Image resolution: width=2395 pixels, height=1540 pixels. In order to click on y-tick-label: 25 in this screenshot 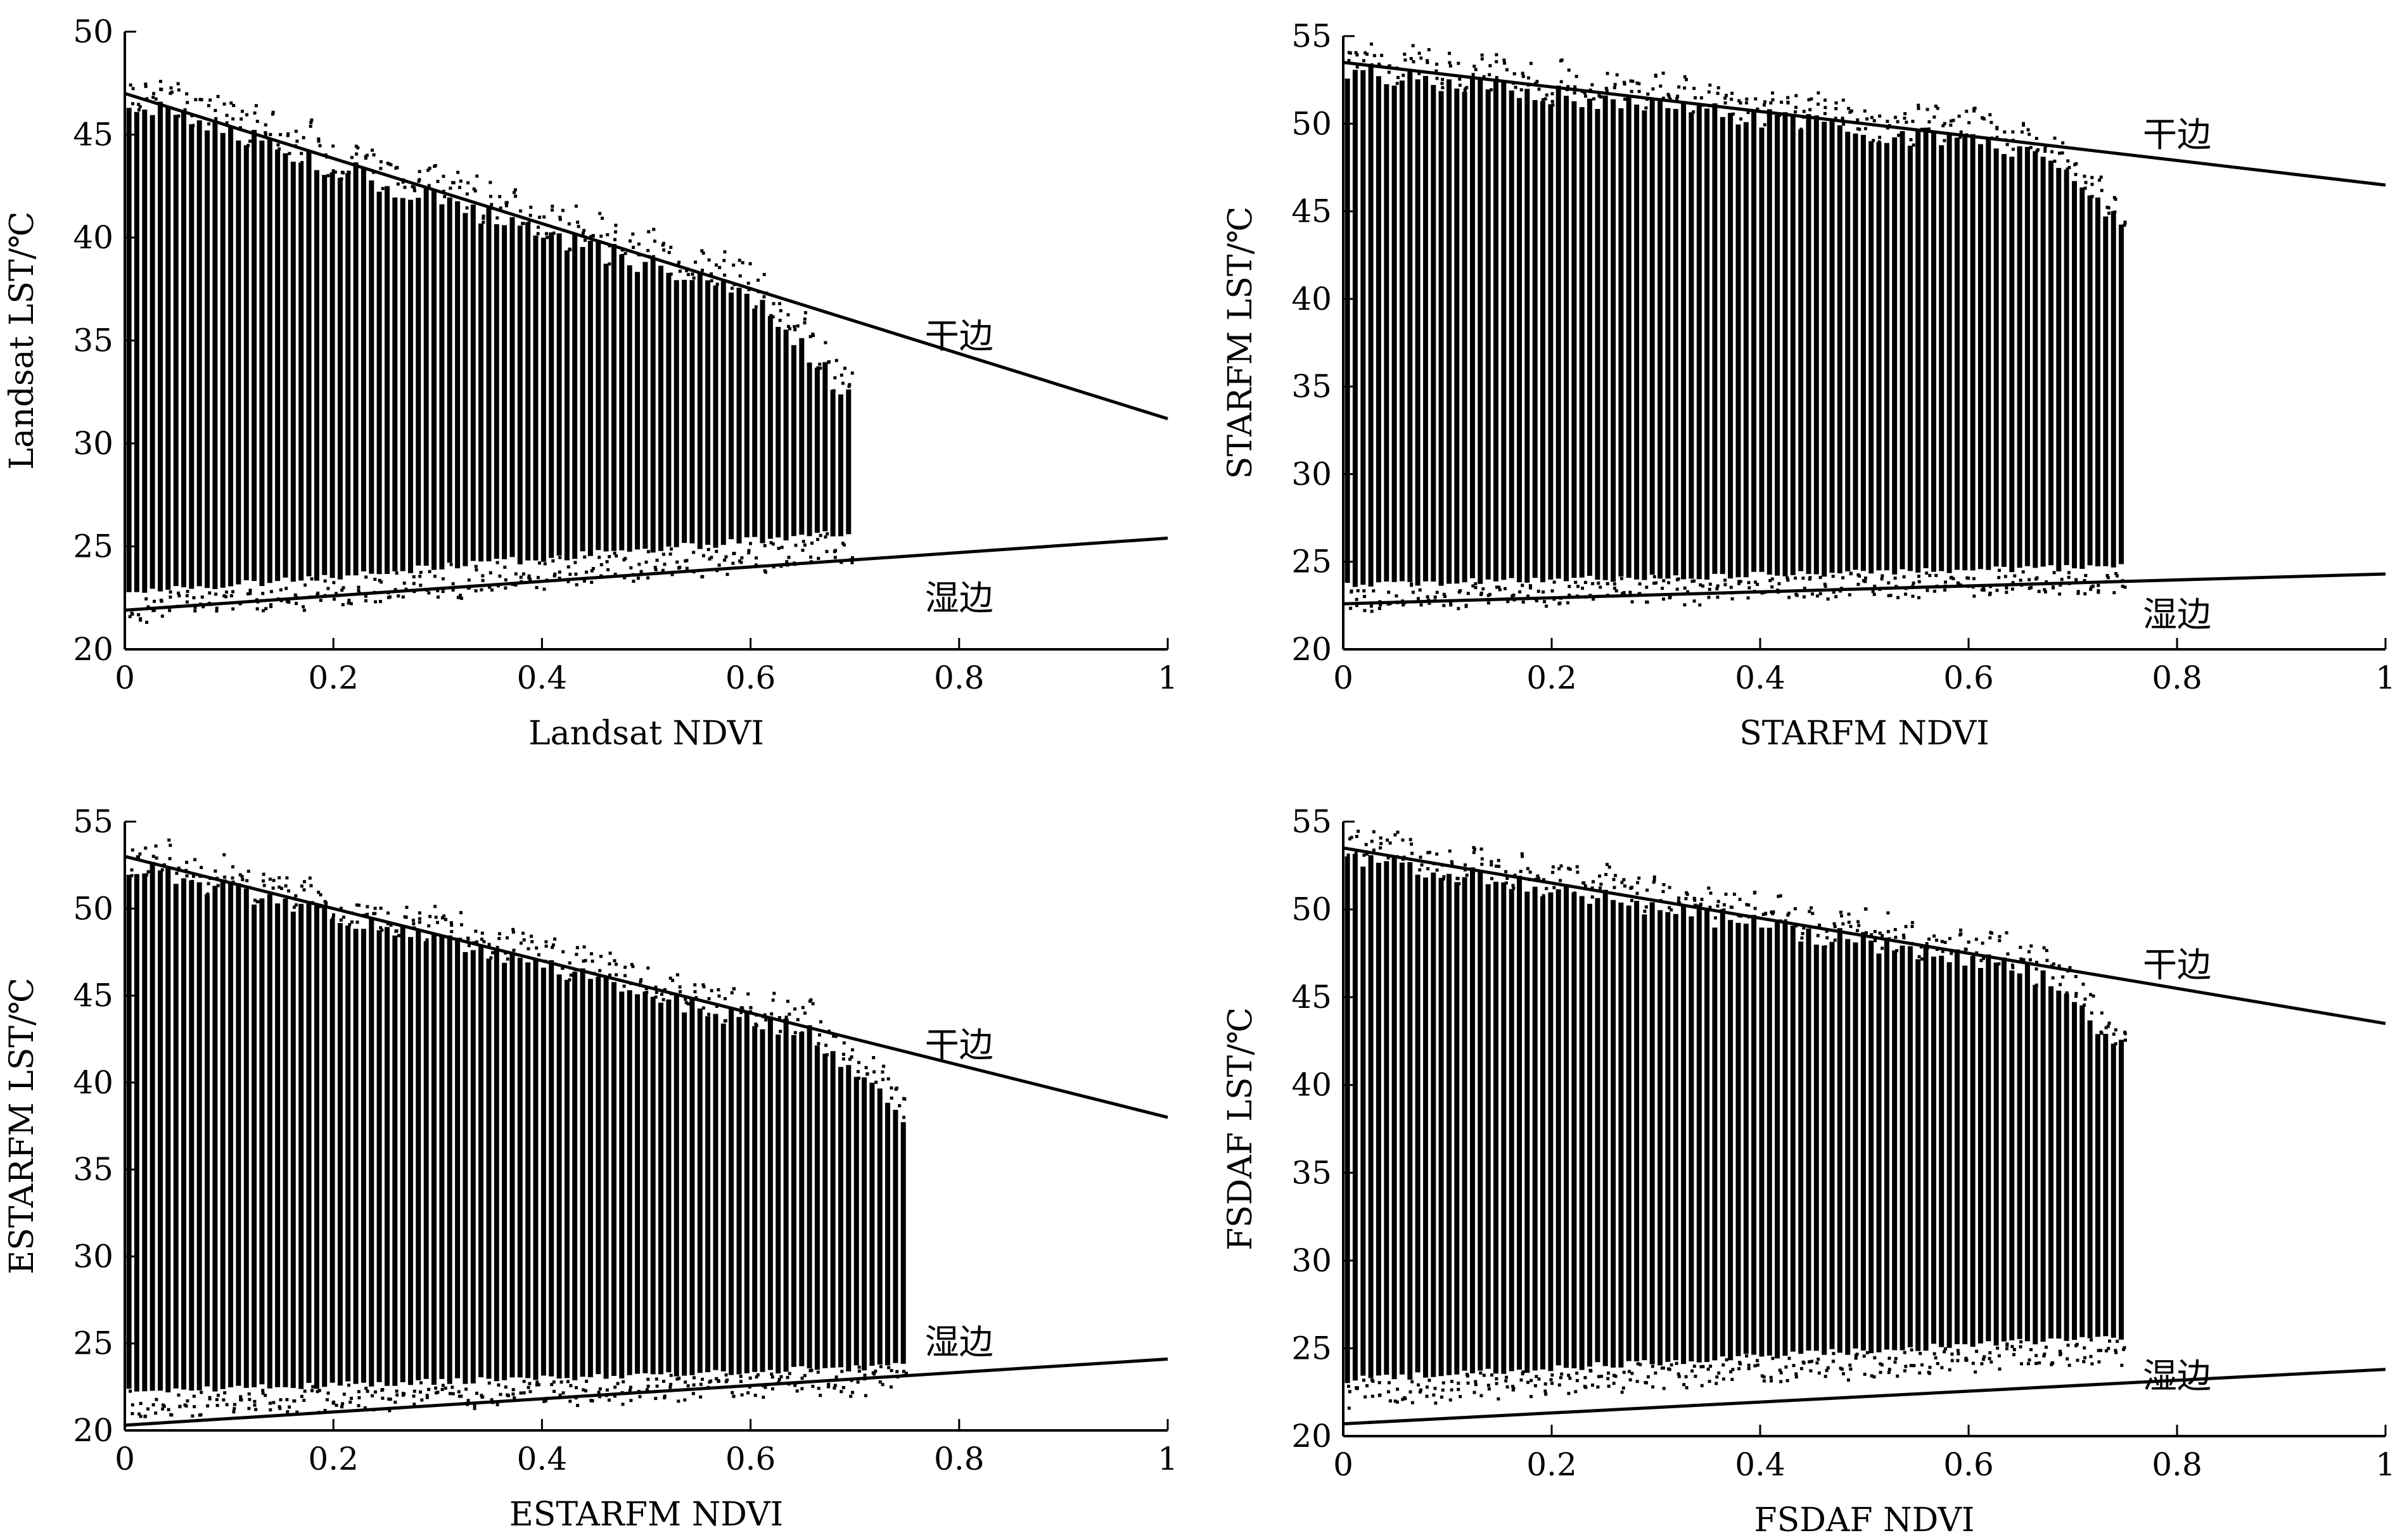, I will do `click(93, 546)`.